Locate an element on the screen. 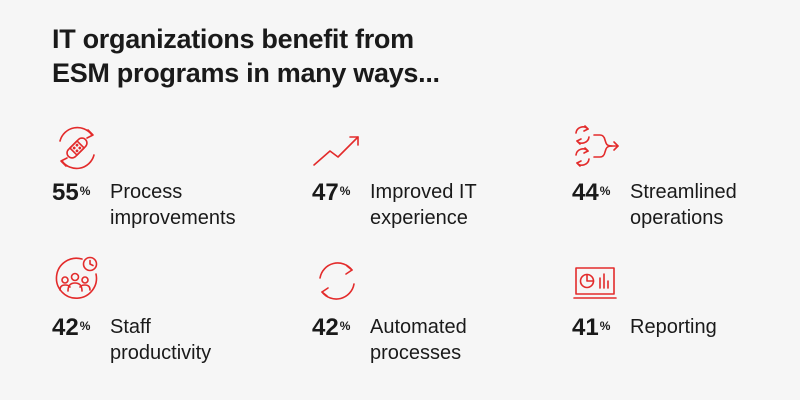 The width and height of the screenshot is (800, 400). stat-streamlined-operations: 44% Streamlined operations is located at coordinates (686, 188).